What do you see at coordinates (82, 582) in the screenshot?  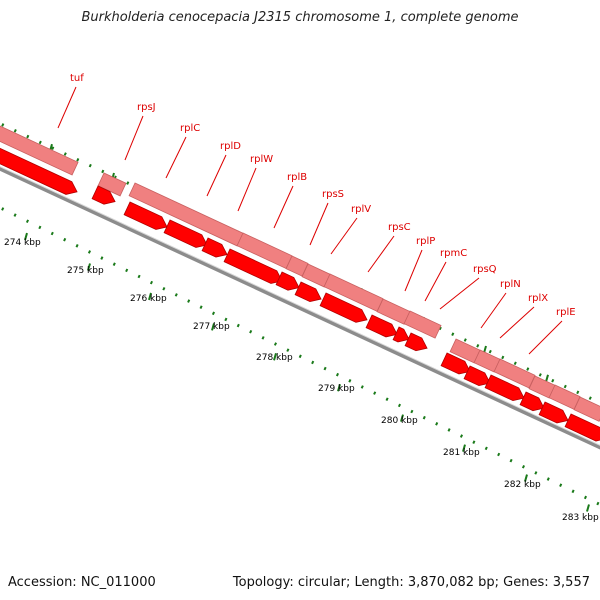 I see `accession-text: Accession: NC_011000` at bounding box center [82, 582].